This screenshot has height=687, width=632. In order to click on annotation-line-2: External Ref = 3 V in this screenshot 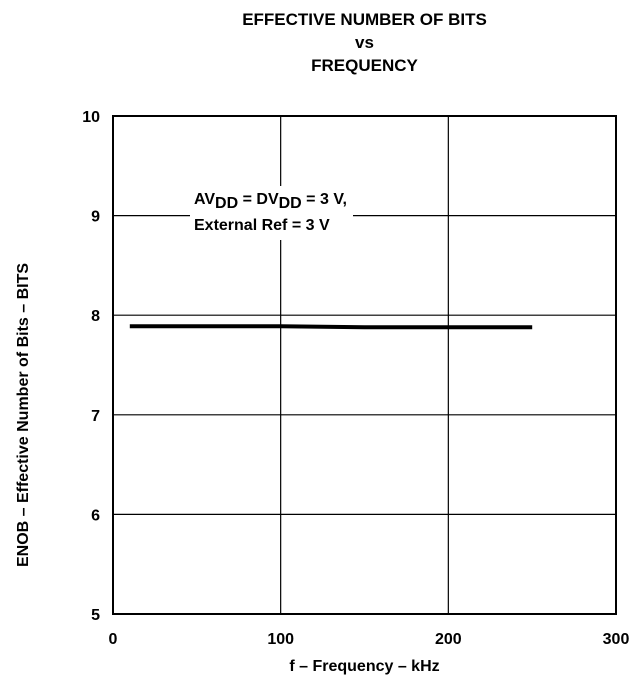, I will do `click(262, 225)`.